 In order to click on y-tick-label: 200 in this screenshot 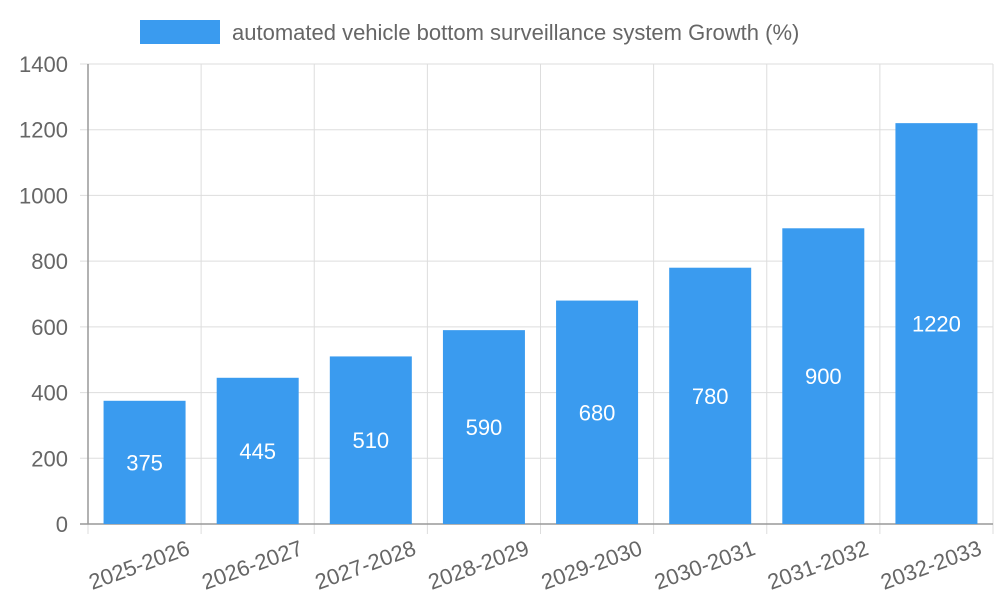, I will do `click(49, 458)`.